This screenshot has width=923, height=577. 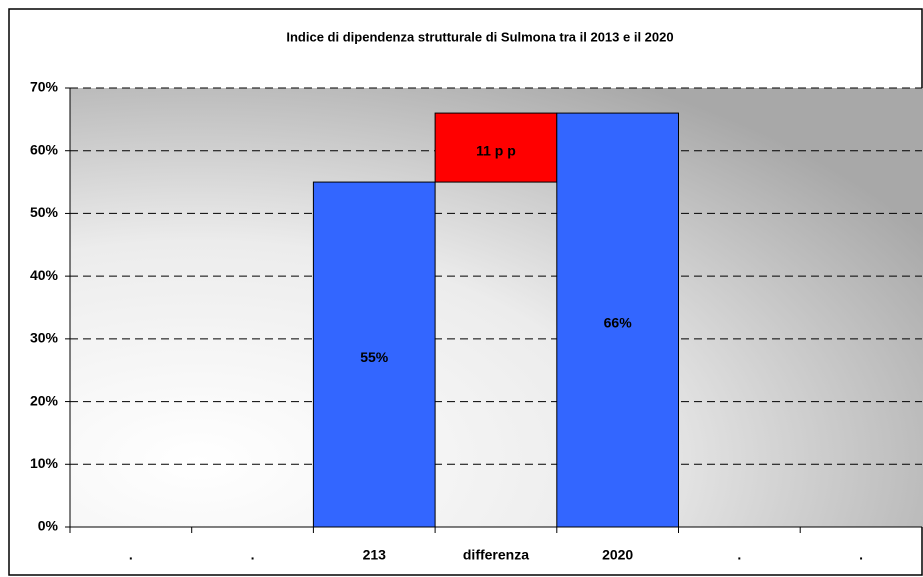 What do you see at coordinates (375, 555) in the screenshot?
I see `x-tick-label: 213` at bounding box center [375, 555].